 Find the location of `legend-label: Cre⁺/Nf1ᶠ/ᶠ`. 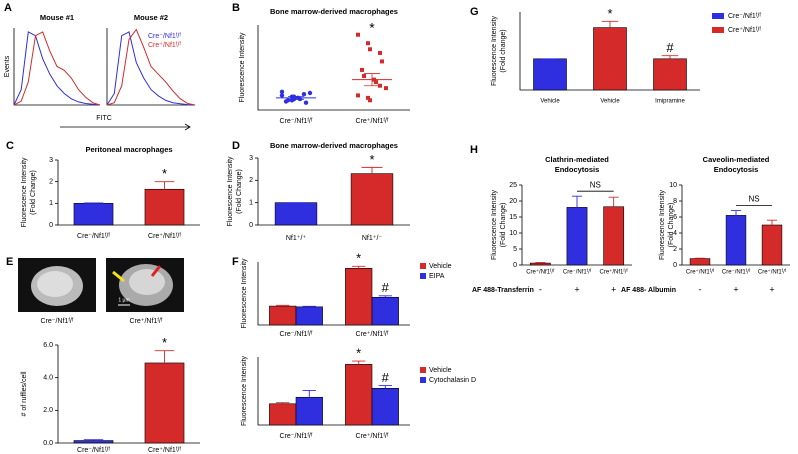

legend-label: Cre⁺/Nf1ᶠ/ᶠ is located at coordinates (744, 30).